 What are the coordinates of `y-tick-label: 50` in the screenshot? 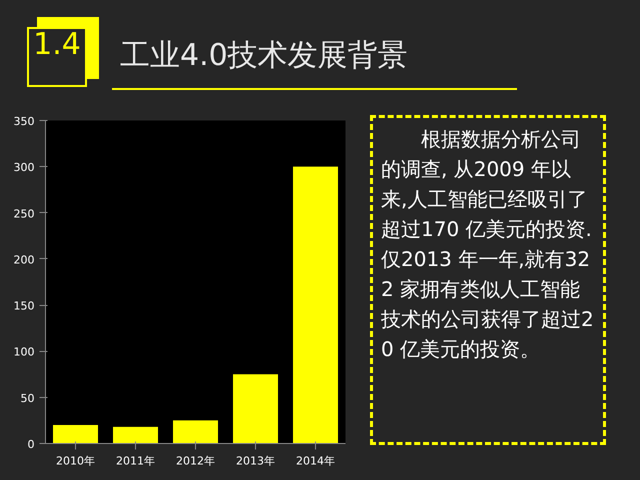 It's located at (27, 398).